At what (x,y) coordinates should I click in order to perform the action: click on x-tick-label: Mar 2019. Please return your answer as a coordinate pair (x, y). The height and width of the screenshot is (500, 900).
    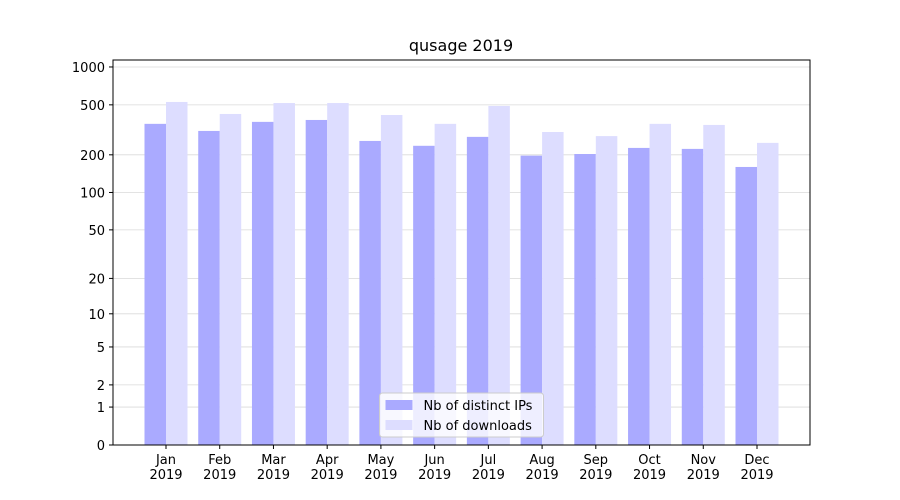
    Looking at the image, I should click on (273, 468).